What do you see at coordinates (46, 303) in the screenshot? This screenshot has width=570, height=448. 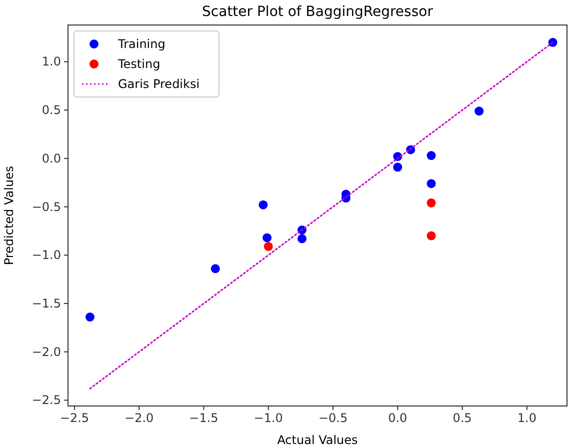 I see `y-tick-label: −1.5` at bounding box center [46, 303].